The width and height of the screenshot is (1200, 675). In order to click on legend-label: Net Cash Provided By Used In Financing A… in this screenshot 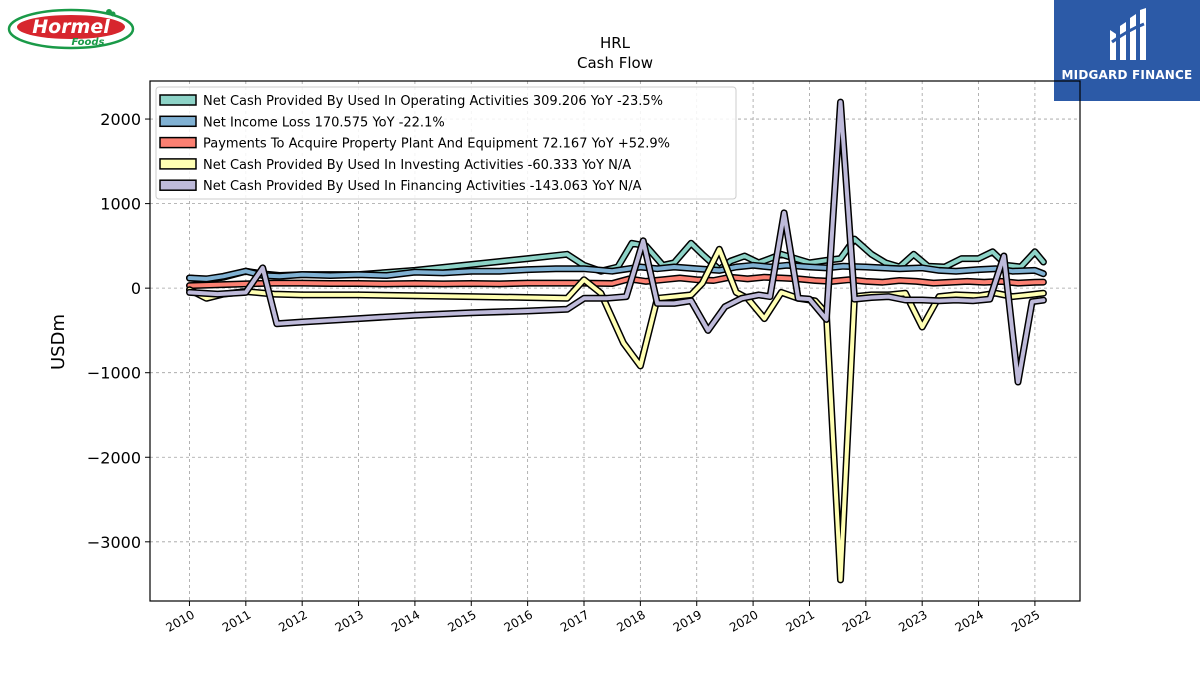, I will do `click(422, 186)`.